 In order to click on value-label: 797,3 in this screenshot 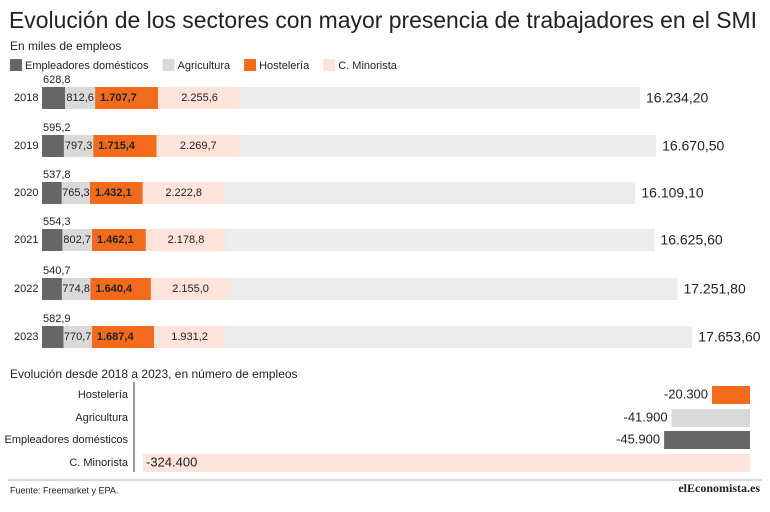, I will do `click(79, 146)`.